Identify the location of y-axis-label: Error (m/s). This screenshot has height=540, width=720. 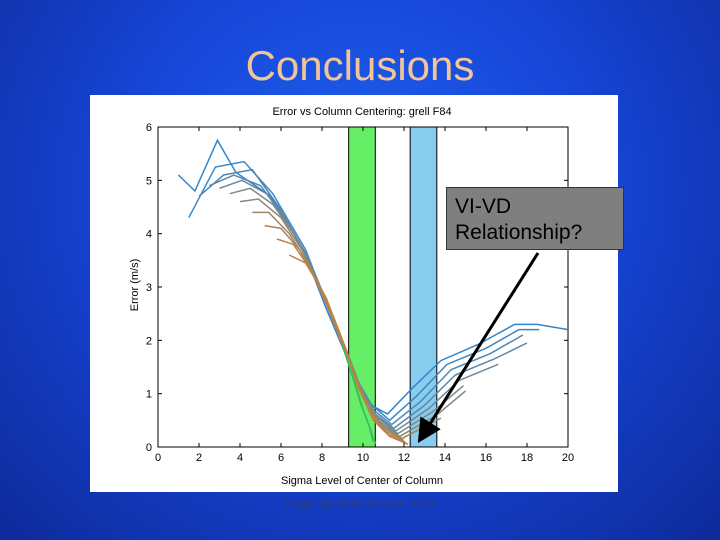
(135, 285).